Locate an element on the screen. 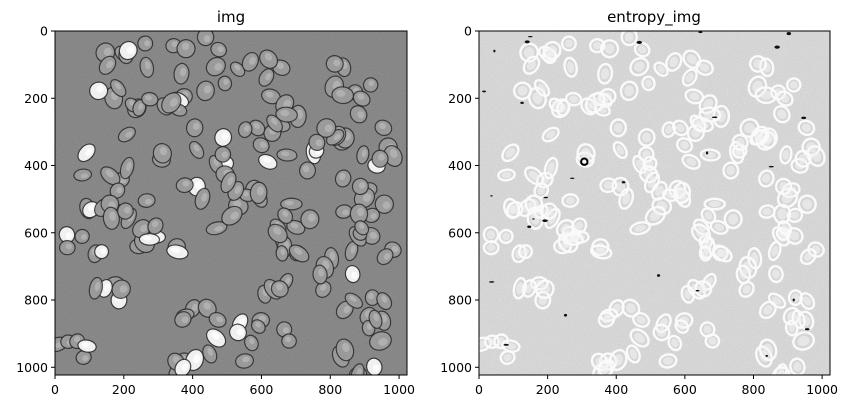  y-tick-label: 800 is located at coordinates (36, 300).